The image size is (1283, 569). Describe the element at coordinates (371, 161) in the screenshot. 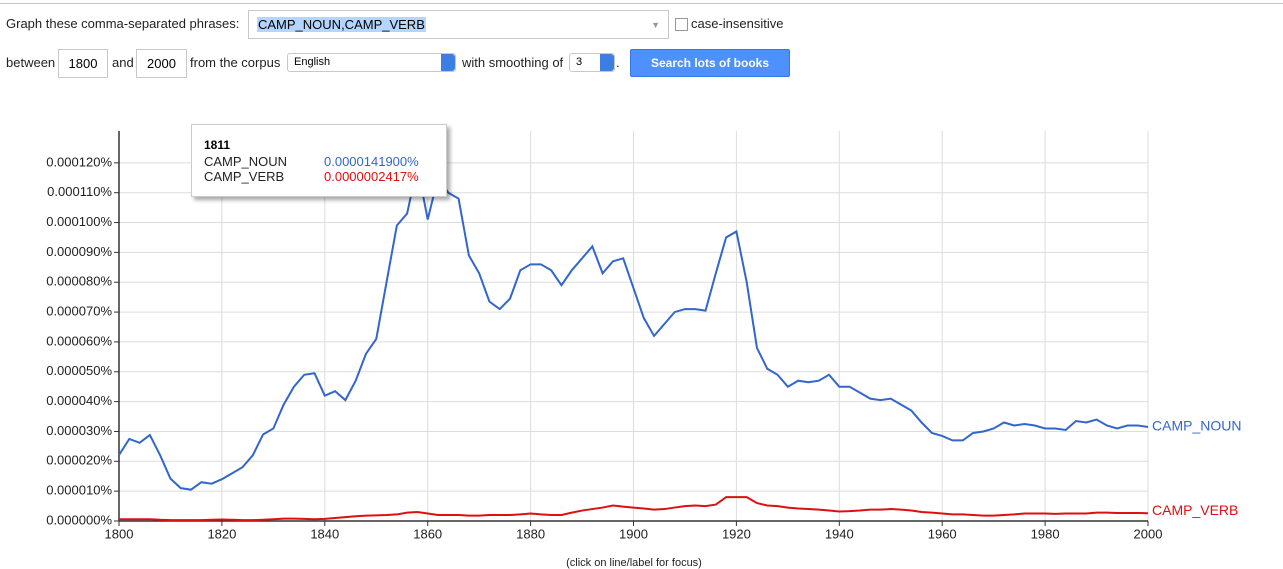

I see `tooltip-value: 0.0000141900%` at that location.